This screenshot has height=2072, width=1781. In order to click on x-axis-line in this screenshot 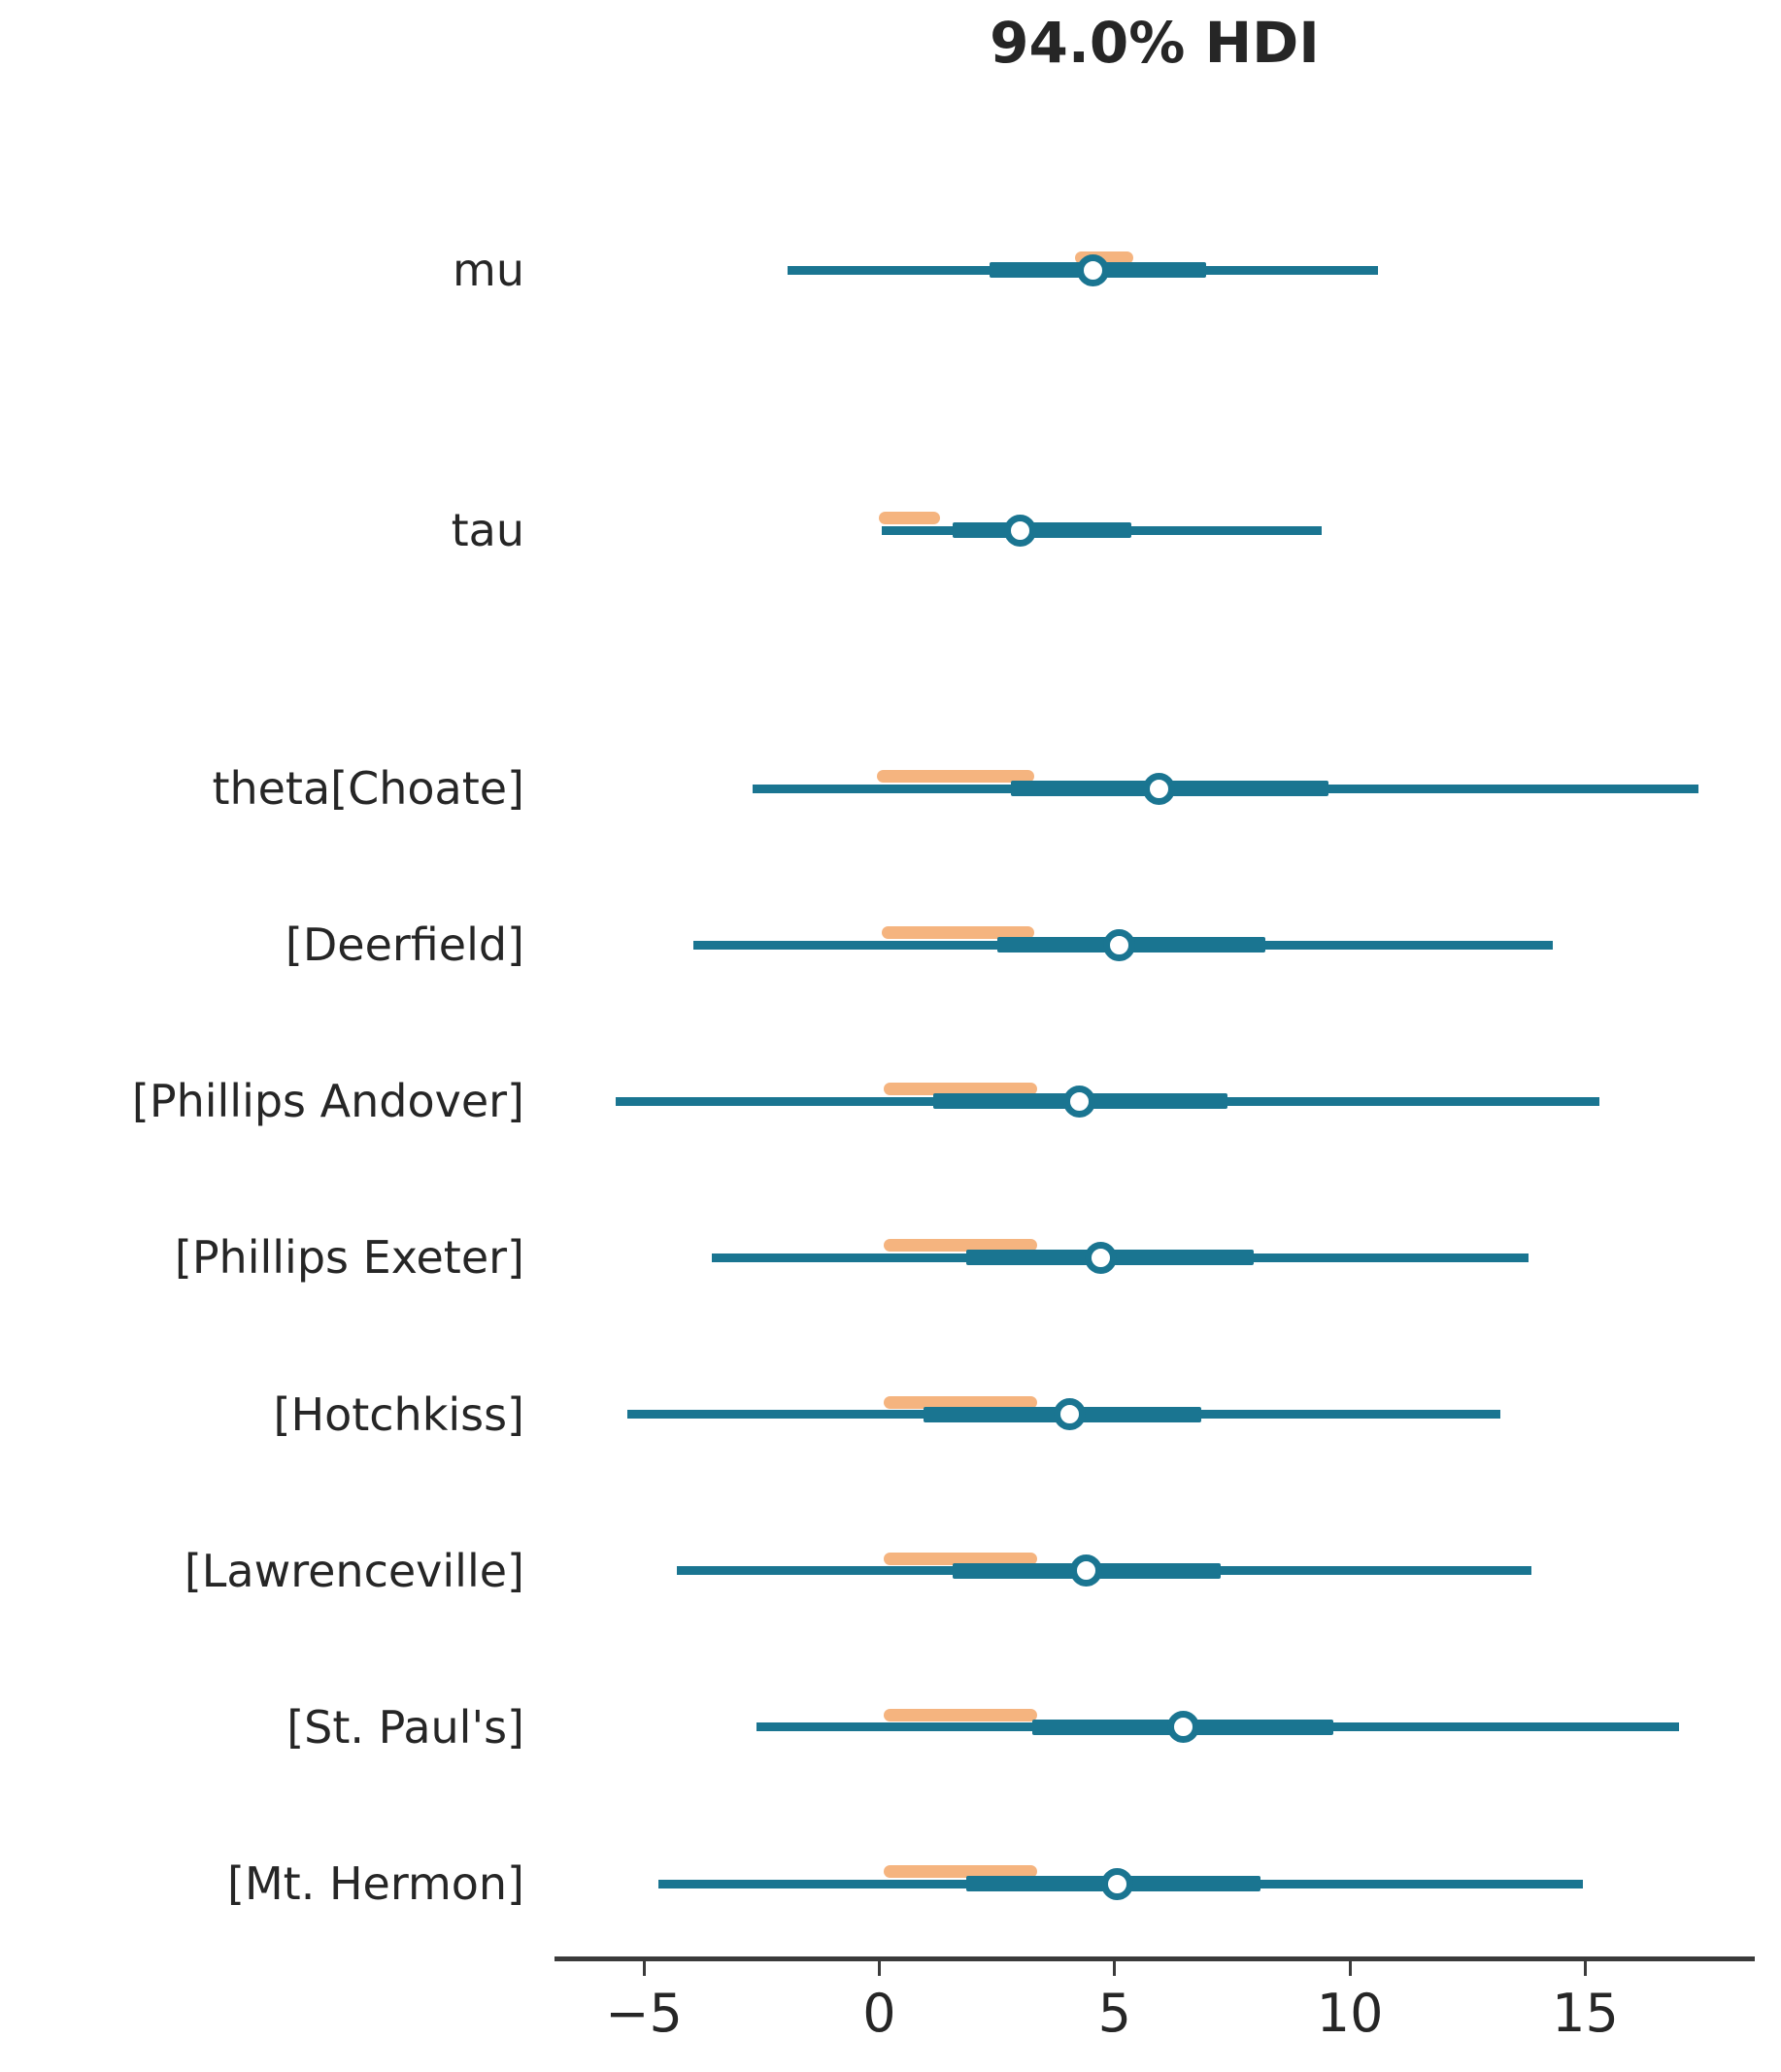, I will do `click(1154, 1958)`.